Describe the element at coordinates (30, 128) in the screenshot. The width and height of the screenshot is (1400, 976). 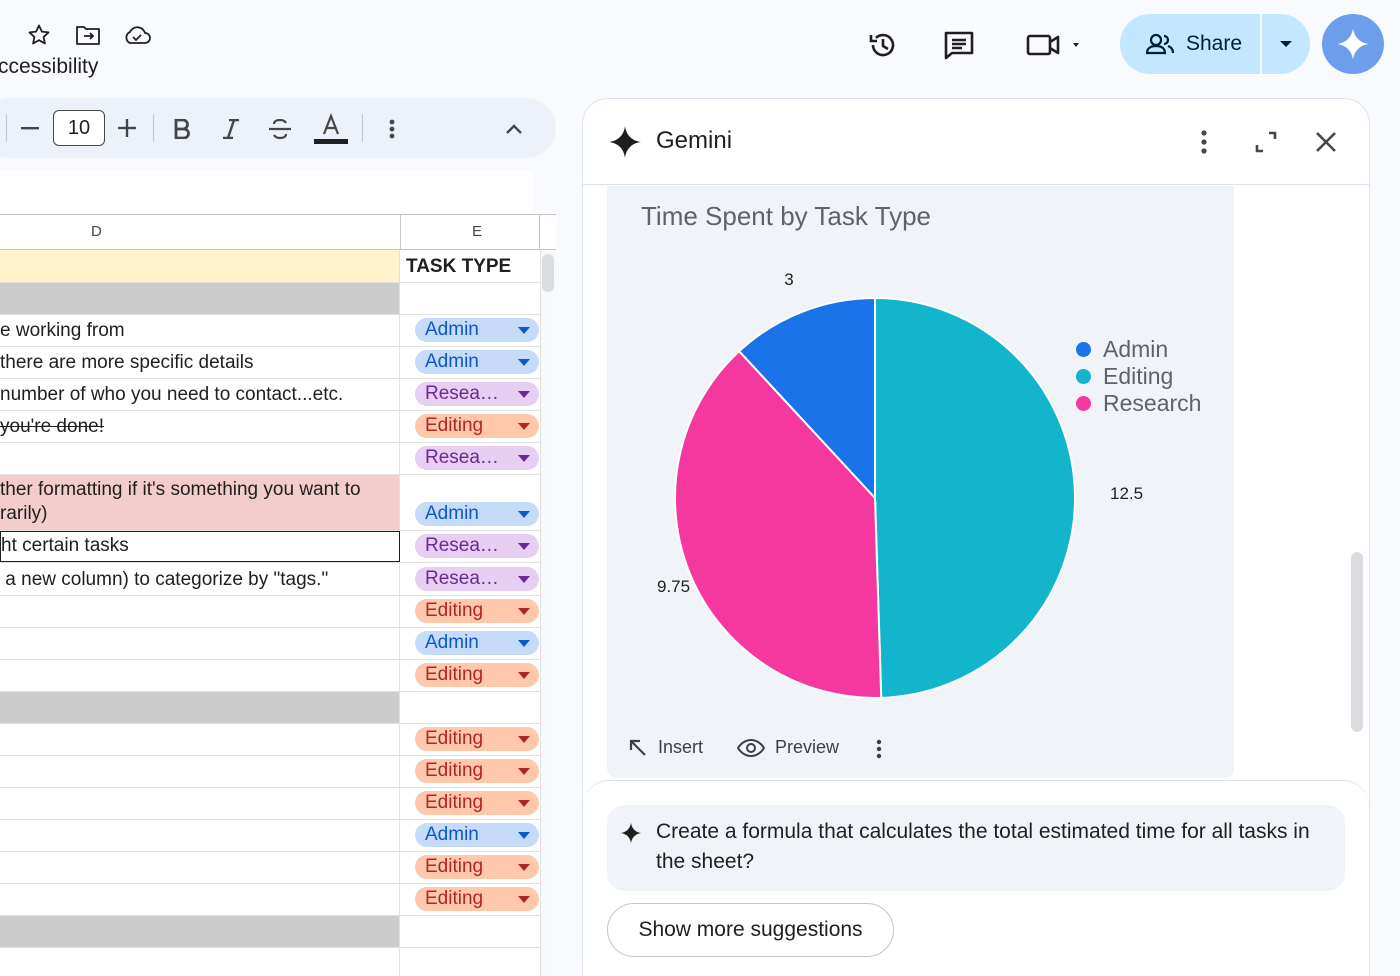
I see `decrease-font-size-icon` at that location.